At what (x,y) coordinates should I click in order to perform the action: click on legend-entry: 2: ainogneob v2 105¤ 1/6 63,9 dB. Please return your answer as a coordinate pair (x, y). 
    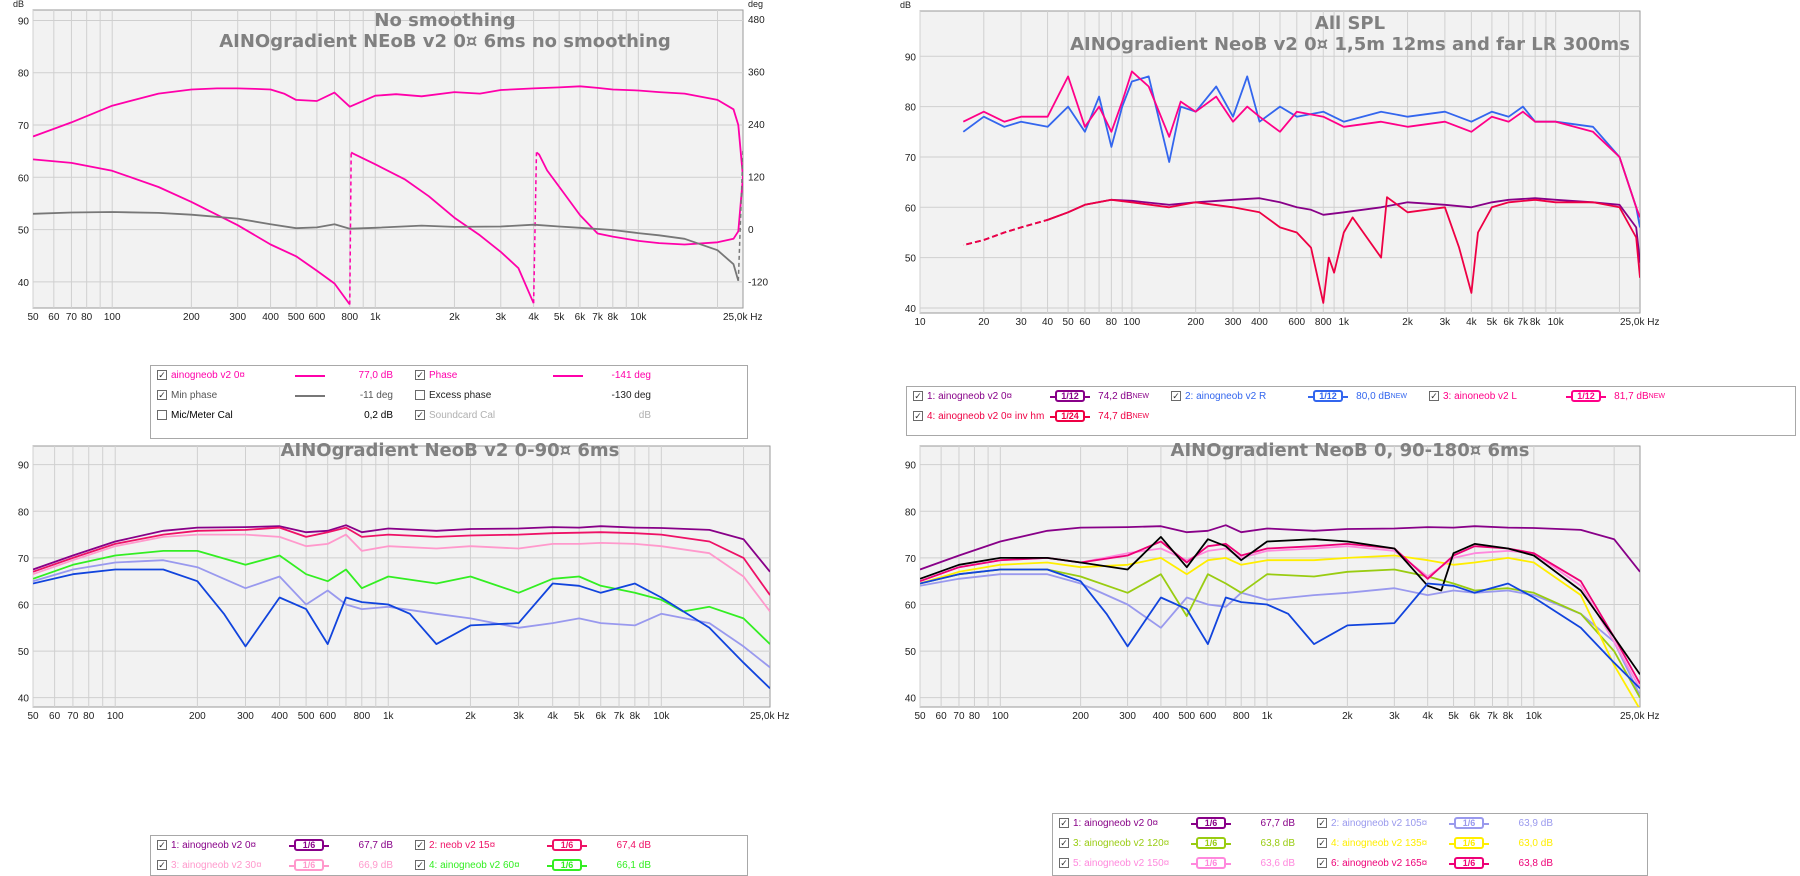
    Looking at the image, I should click on (1444, 824).